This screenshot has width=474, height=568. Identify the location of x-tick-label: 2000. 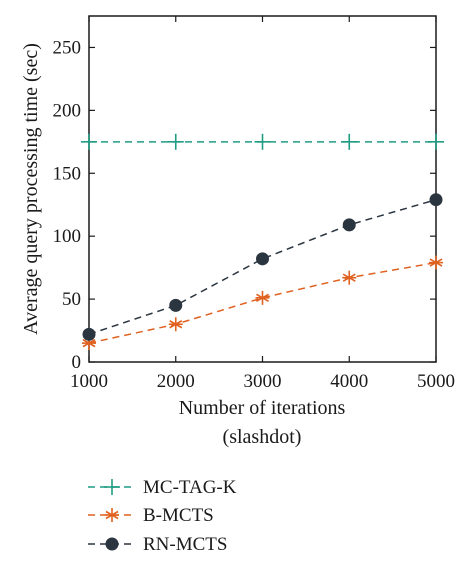
(176, 381).